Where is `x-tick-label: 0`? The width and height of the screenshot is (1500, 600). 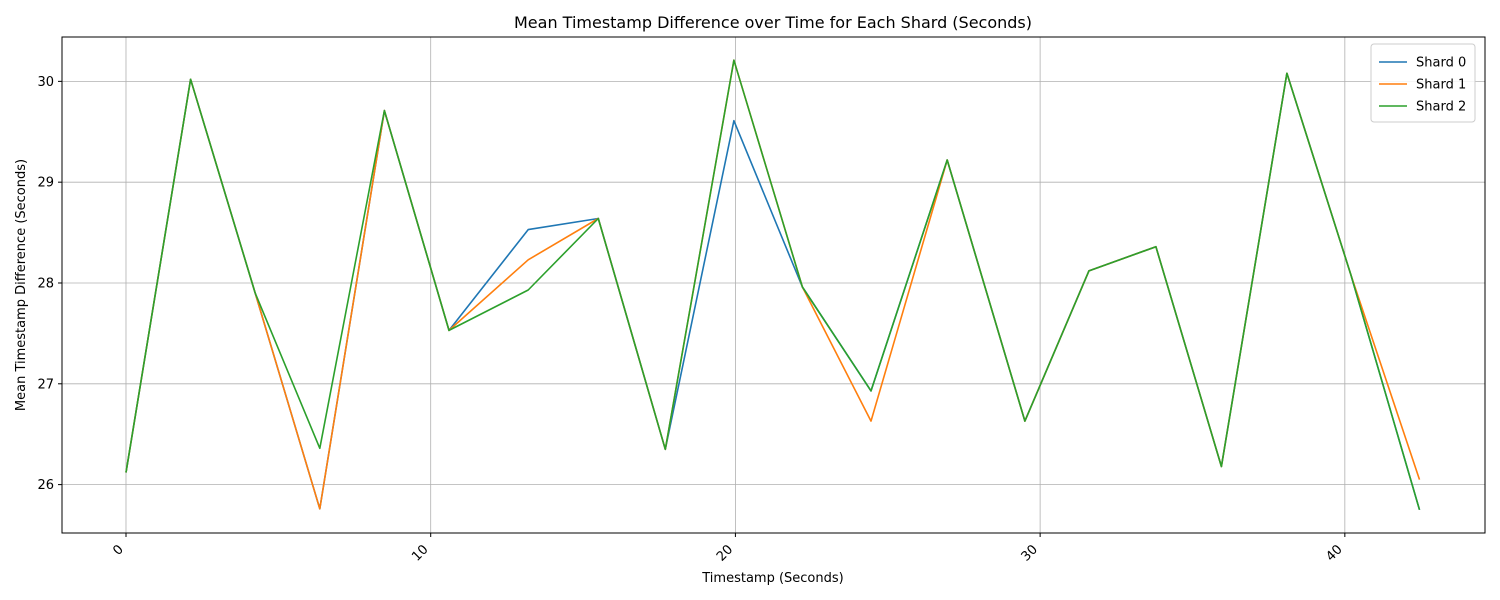
x-tick-label: 0 is located at coordinates (118, 550).